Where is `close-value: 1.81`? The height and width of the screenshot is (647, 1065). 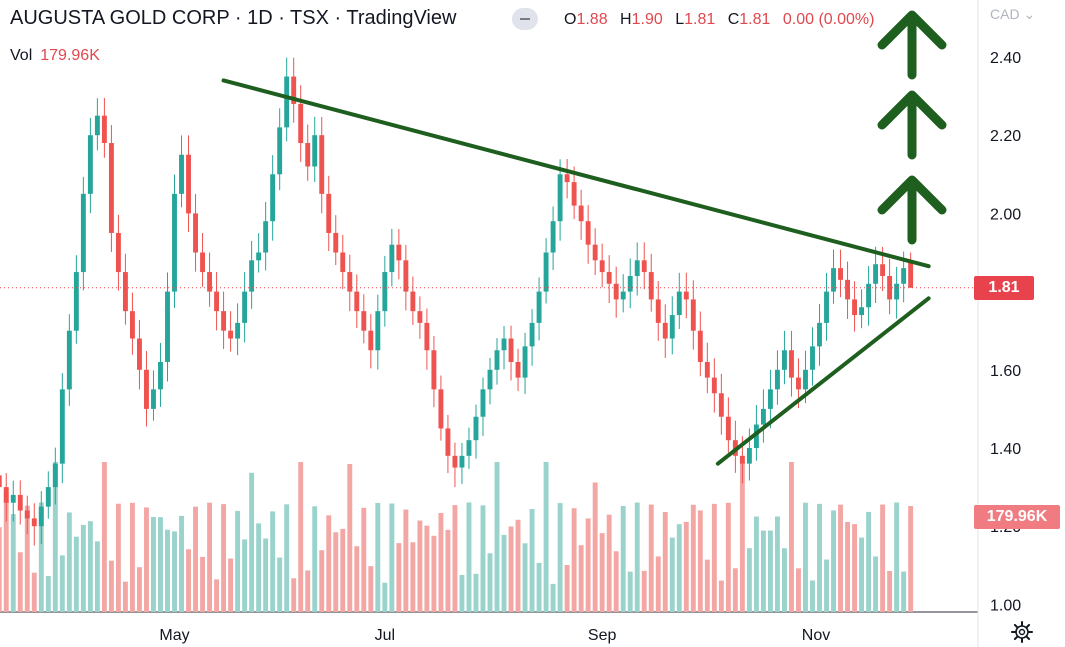 close-value: 1.81 is located at coordinates (755, 19).